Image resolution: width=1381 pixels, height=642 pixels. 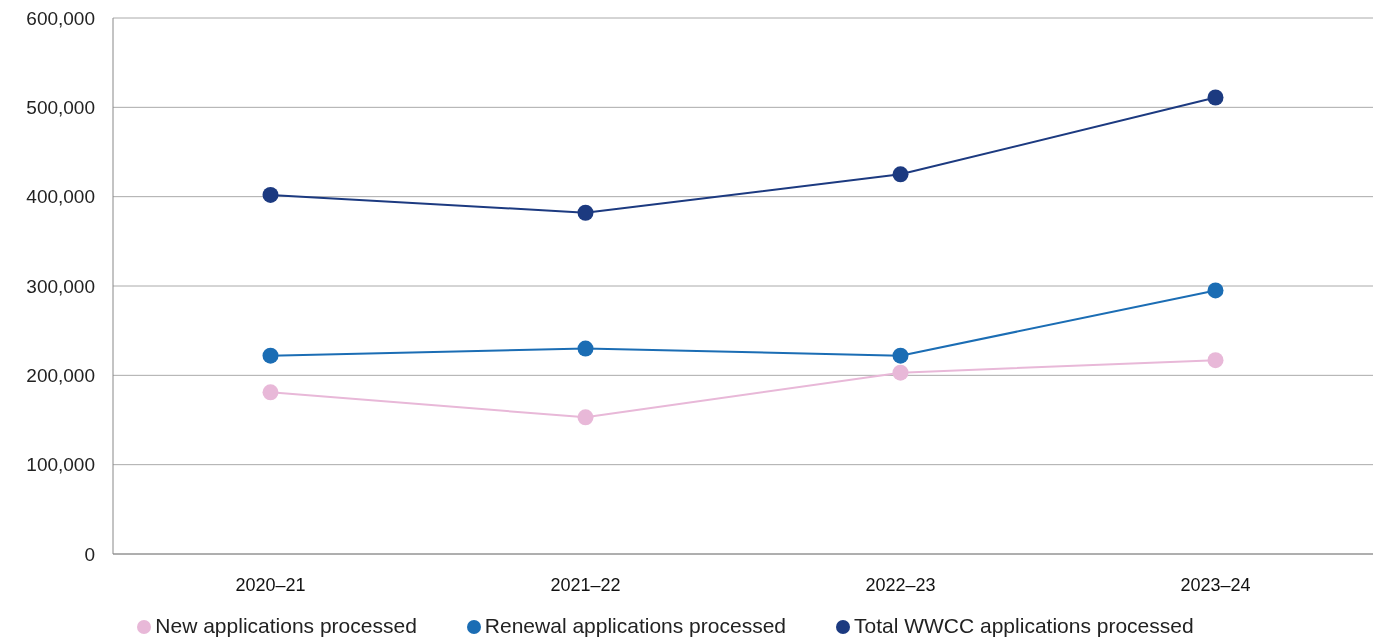 I want to click on y-tick-label: 600,000, so click(x=60, y=18).